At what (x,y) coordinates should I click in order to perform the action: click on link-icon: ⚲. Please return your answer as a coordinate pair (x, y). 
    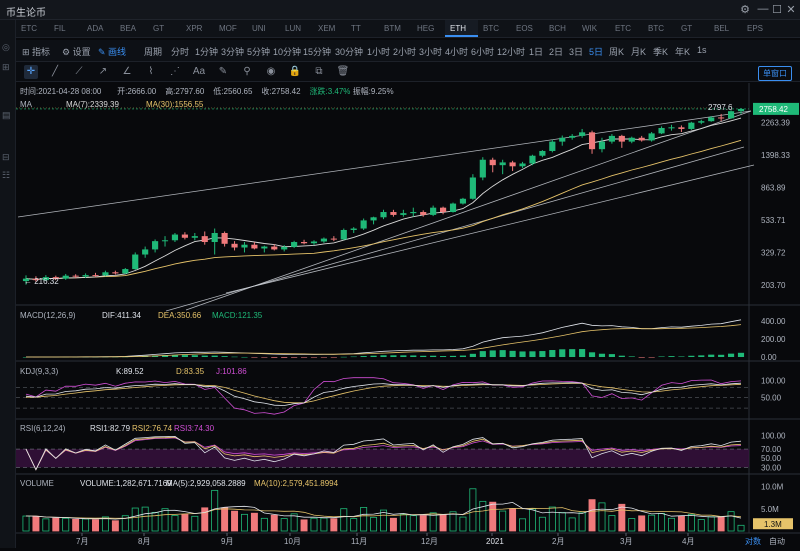
    Looking at the image, I should click on (247, 71).